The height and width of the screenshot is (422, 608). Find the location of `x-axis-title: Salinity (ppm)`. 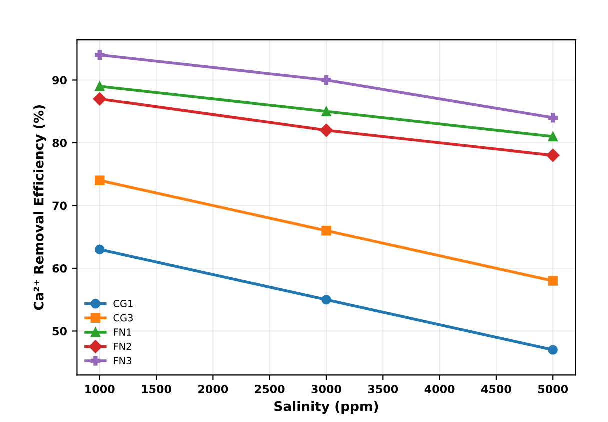

x-axis-title: Salinity (ppm) is located at coordinates (326, 407).